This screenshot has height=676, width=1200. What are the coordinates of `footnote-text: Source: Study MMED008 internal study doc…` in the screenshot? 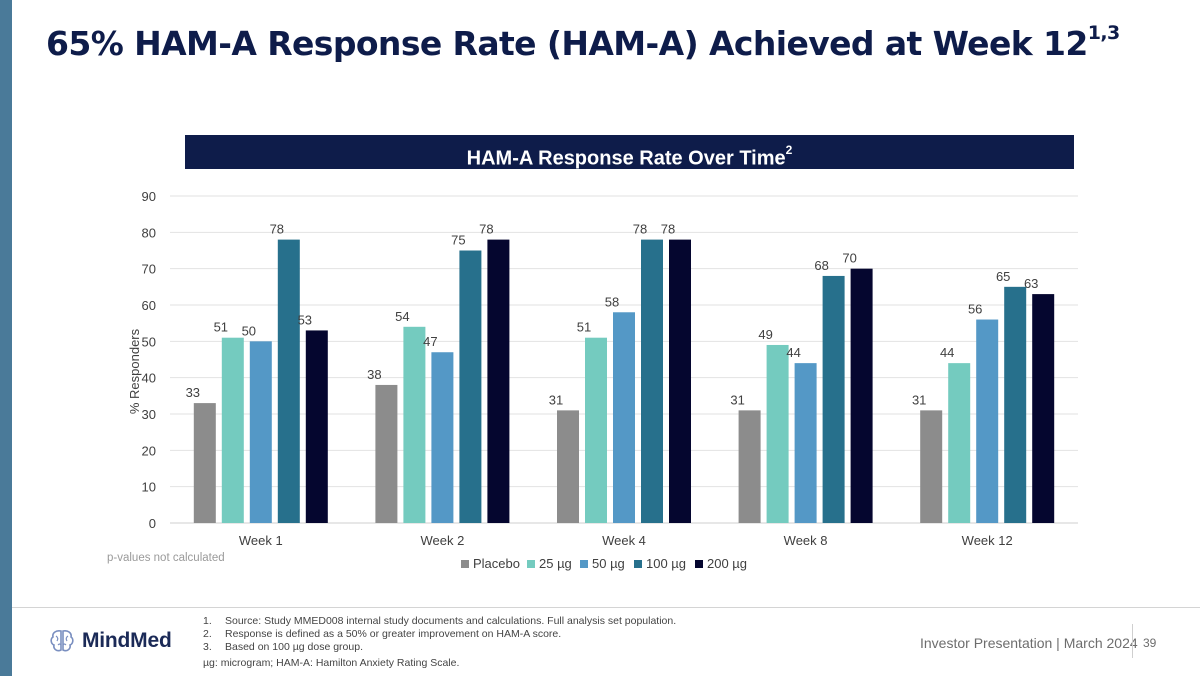 It's located at (451, 621).